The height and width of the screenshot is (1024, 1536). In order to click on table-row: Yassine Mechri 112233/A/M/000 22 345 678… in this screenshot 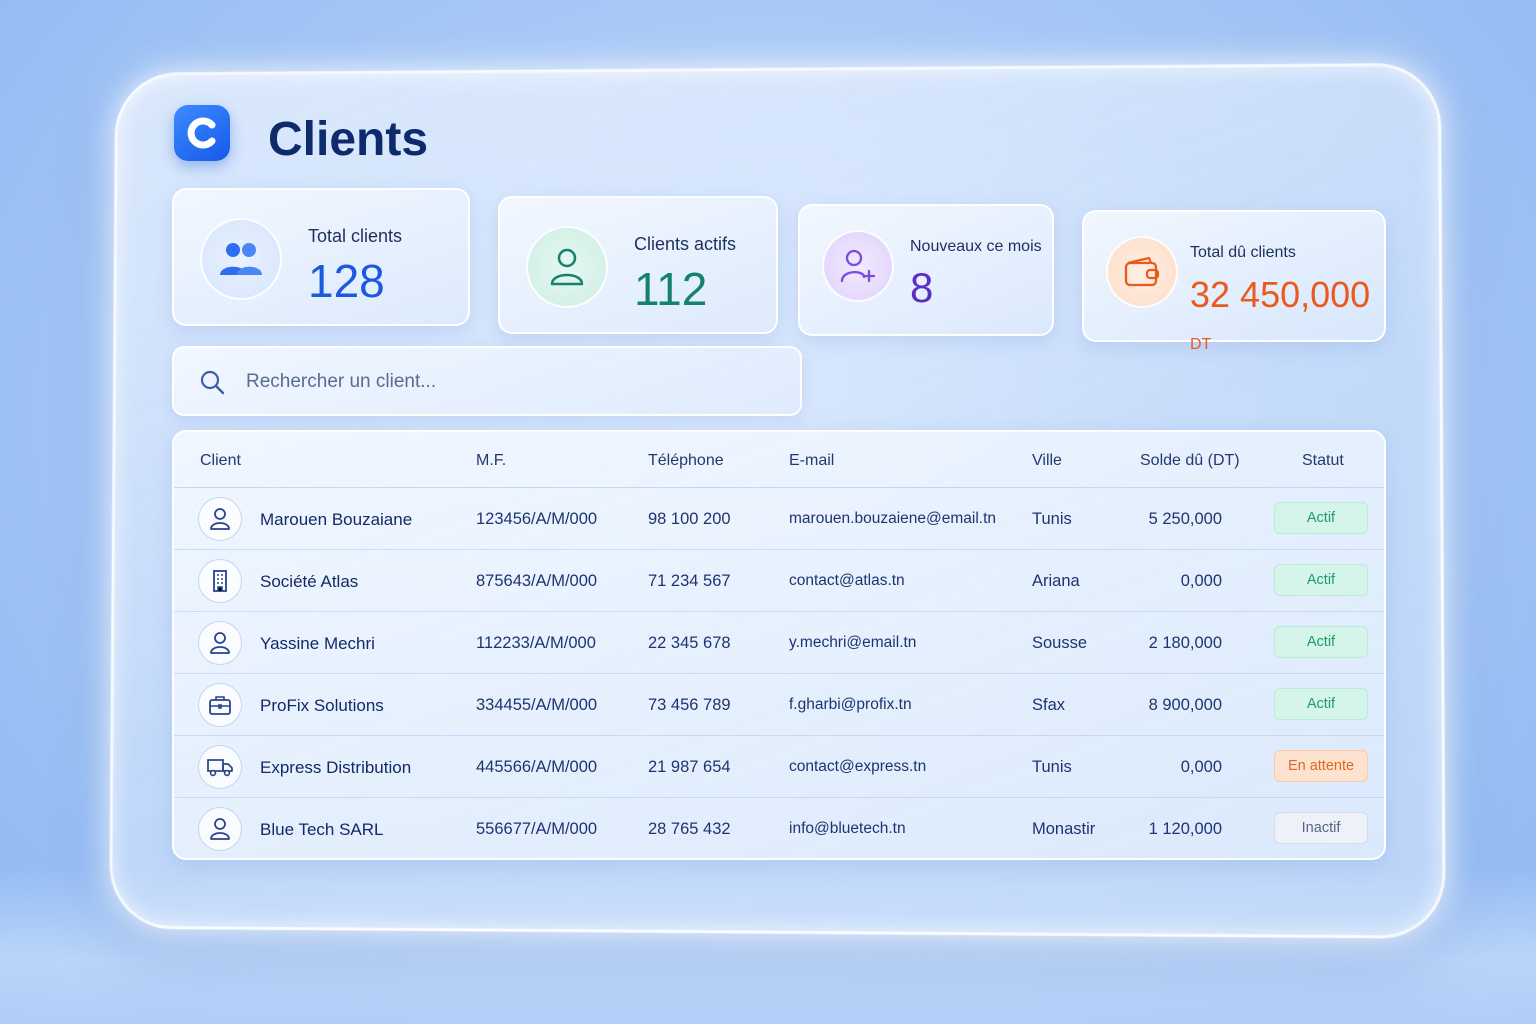, I will do `click(779, 643)`.